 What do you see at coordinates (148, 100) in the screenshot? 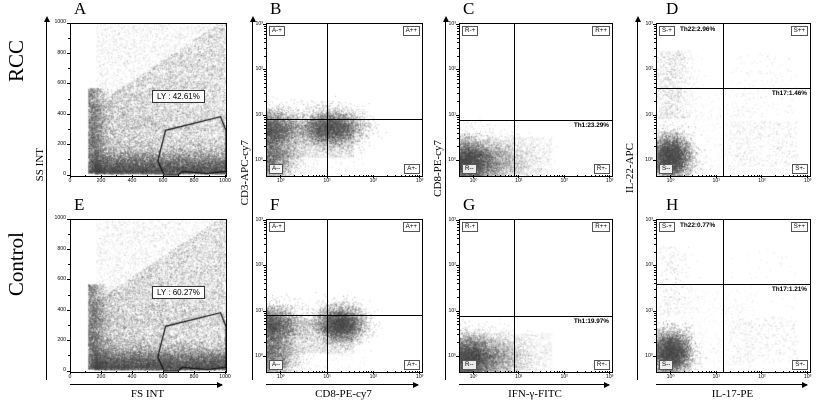
I see `panel-A-plot: LY : 42.61%` at bounding box center [148, 100].